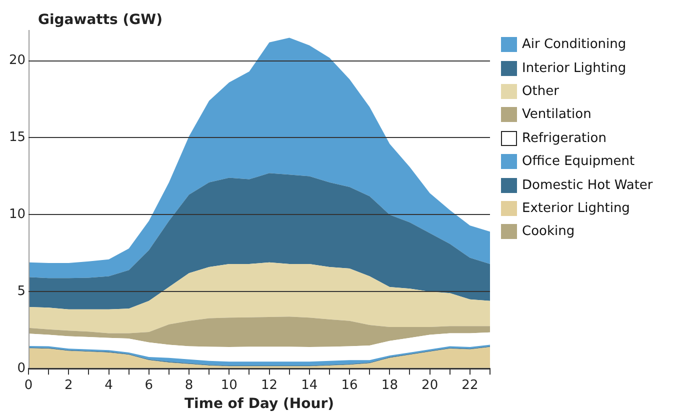  What do you see at coordinates (149, 385) in the screenshot?
I see `x-tick-label: 6` at bounding box center [149, 385].